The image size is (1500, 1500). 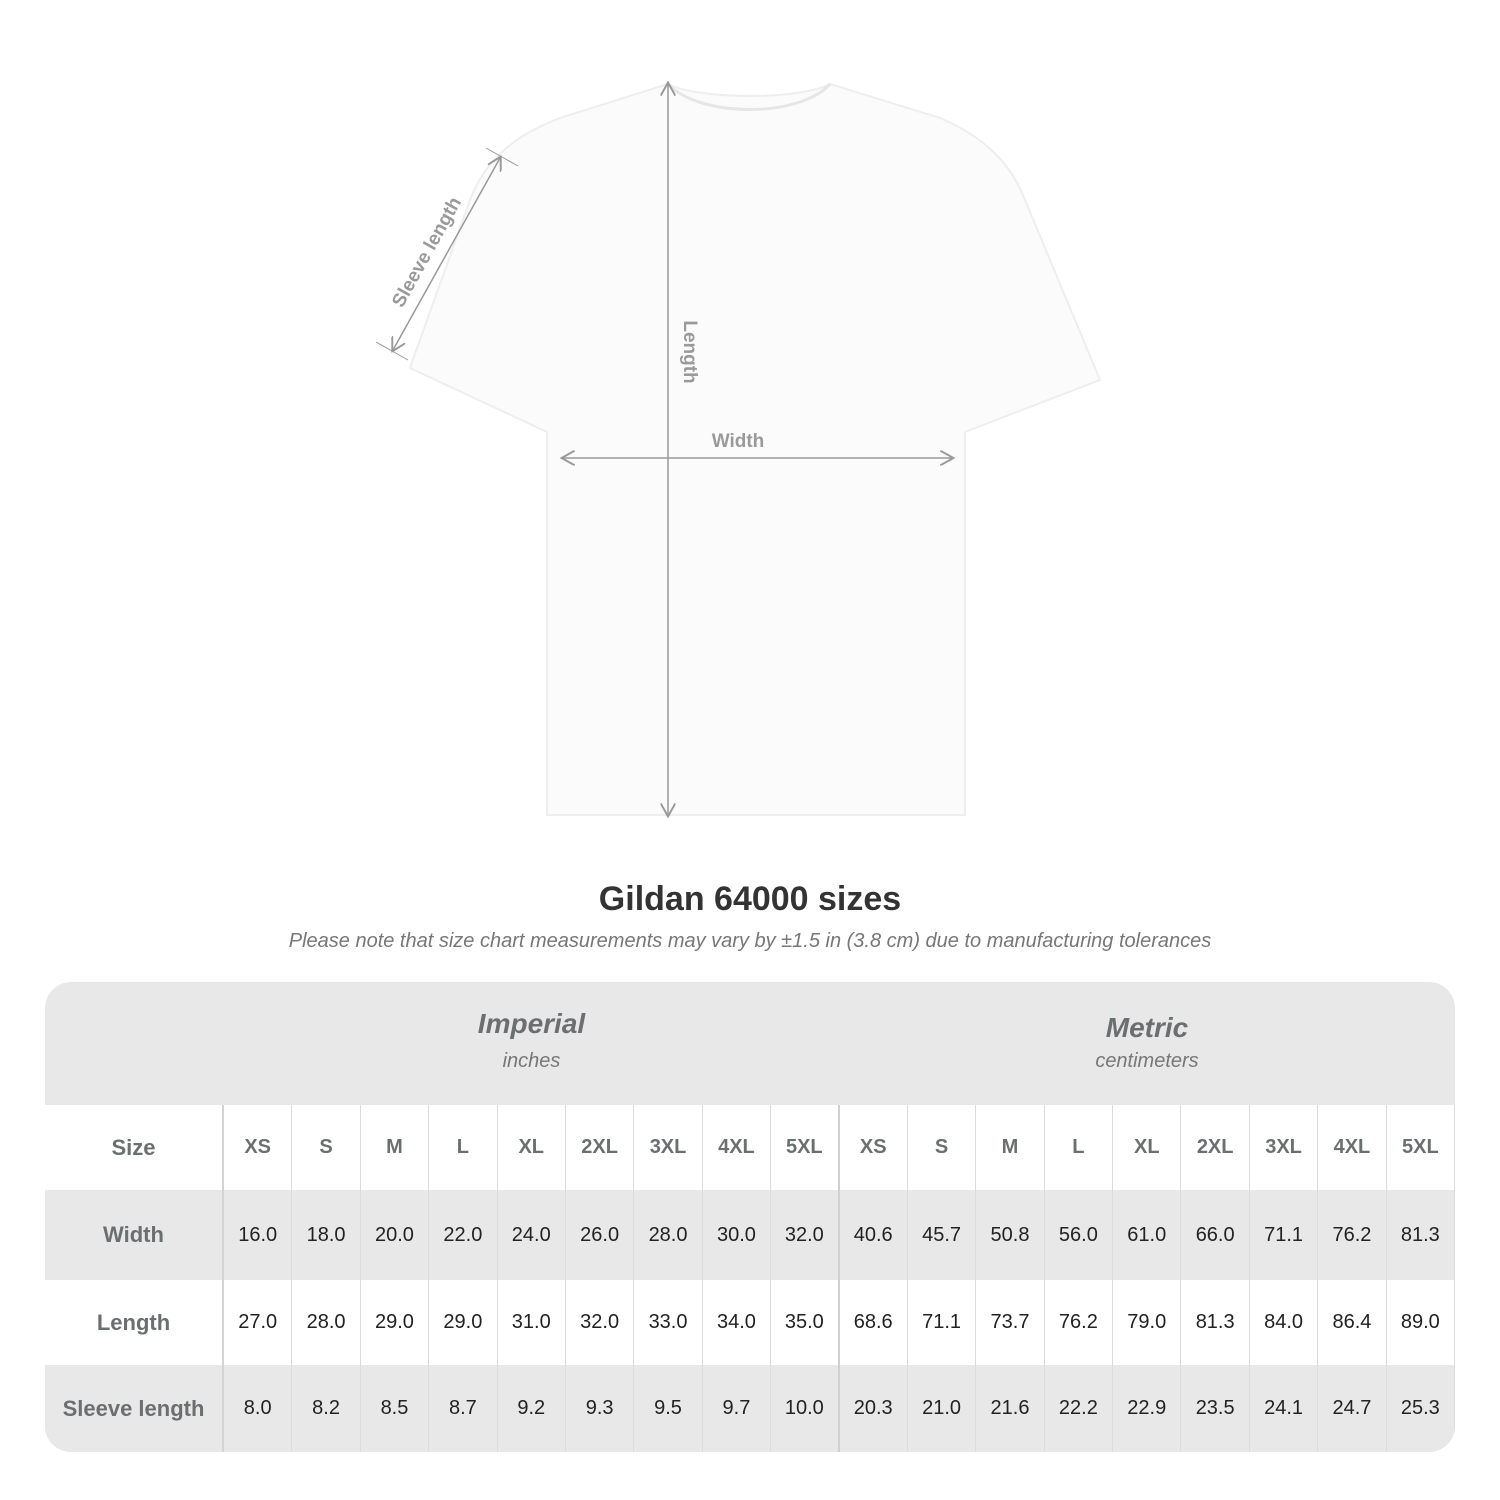 I want to click on table-cell: 21.6, so click(x=1010, y=1408).